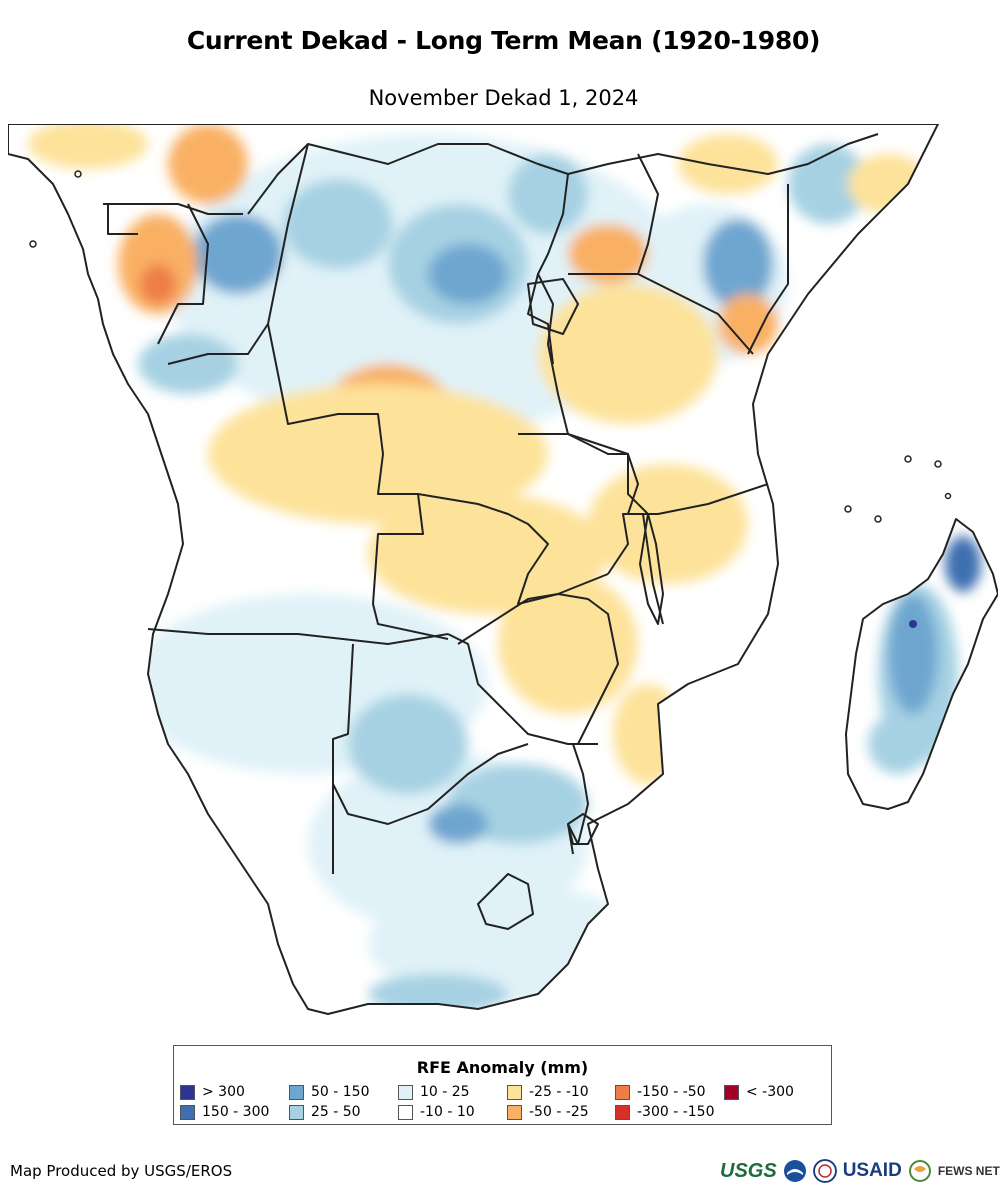  What do you see at coordinates (121, 1171) in the screenshot?
I see `map-credit: Map Produced by USGS/EROS` at bounding box center [121, 1171].